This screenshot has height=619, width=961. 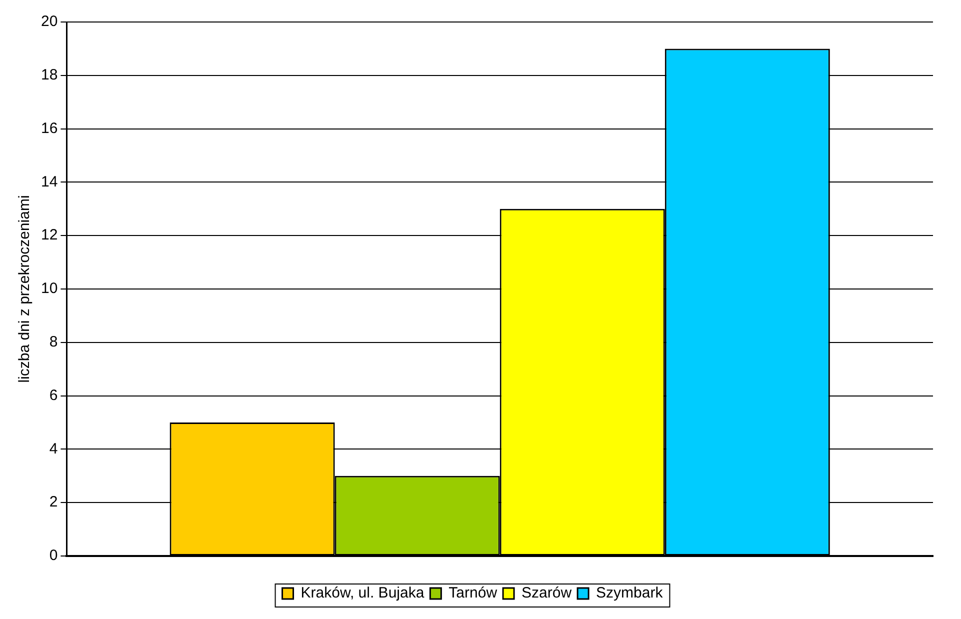 I want to click on y-tick-label: 8, so click(x=53, y=342).